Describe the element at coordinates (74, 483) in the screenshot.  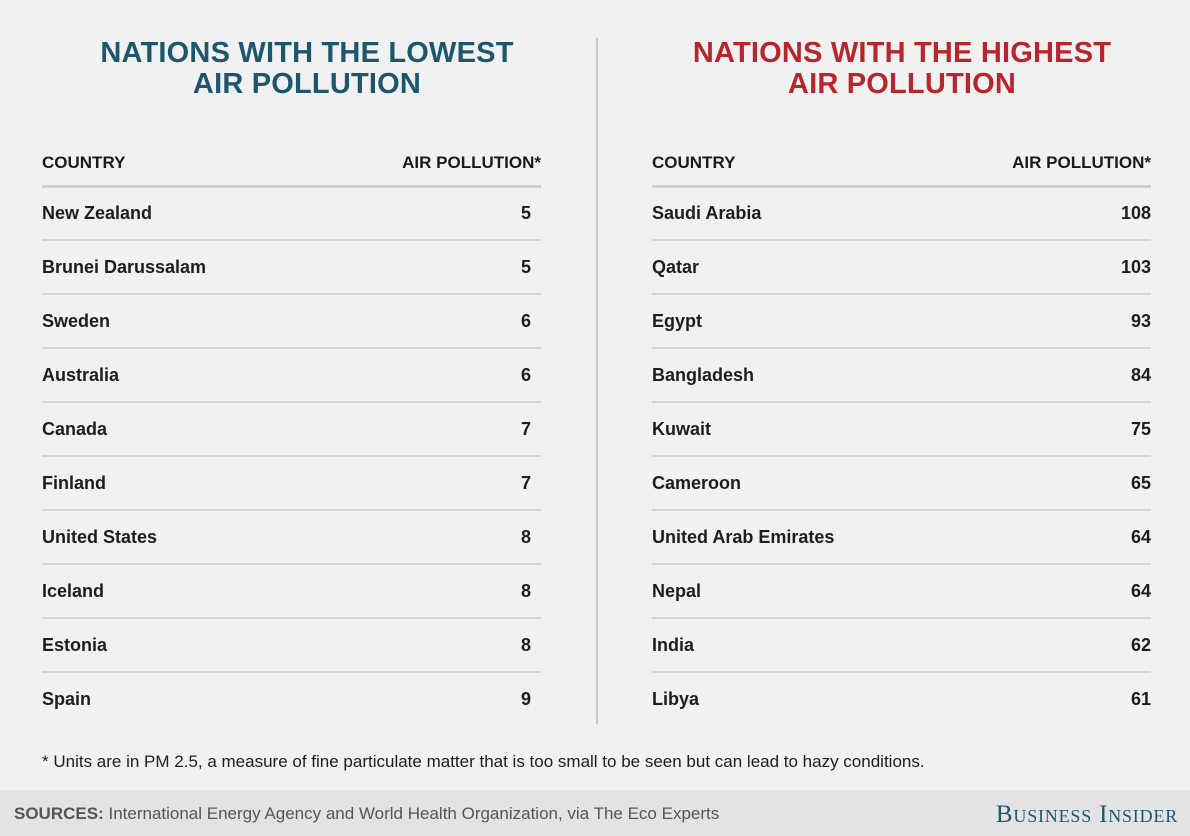
I see `country-name: Finland` at that location.